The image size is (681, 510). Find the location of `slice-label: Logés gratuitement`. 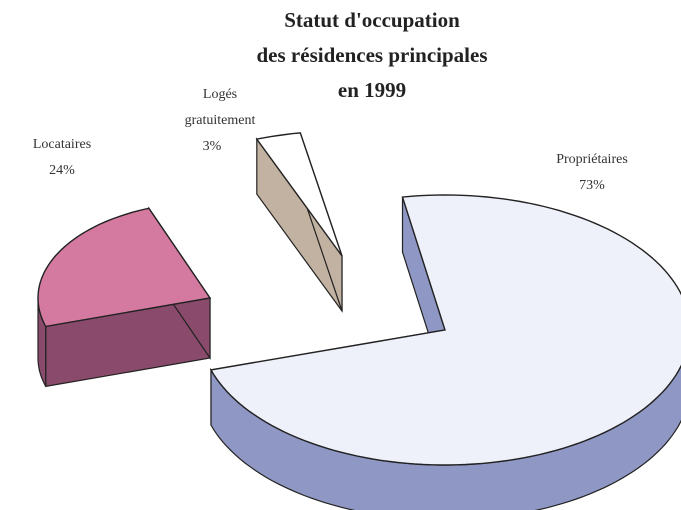

slice-label: Logés gratuitement is located at coordinates (220, 107).